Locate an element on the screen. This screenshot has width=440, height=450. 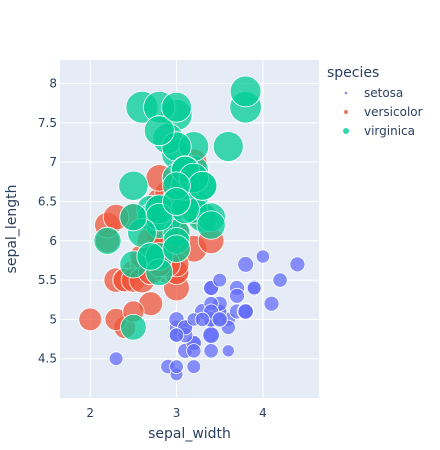
x-tick-label: 3 is located at coordinates (177, 413).